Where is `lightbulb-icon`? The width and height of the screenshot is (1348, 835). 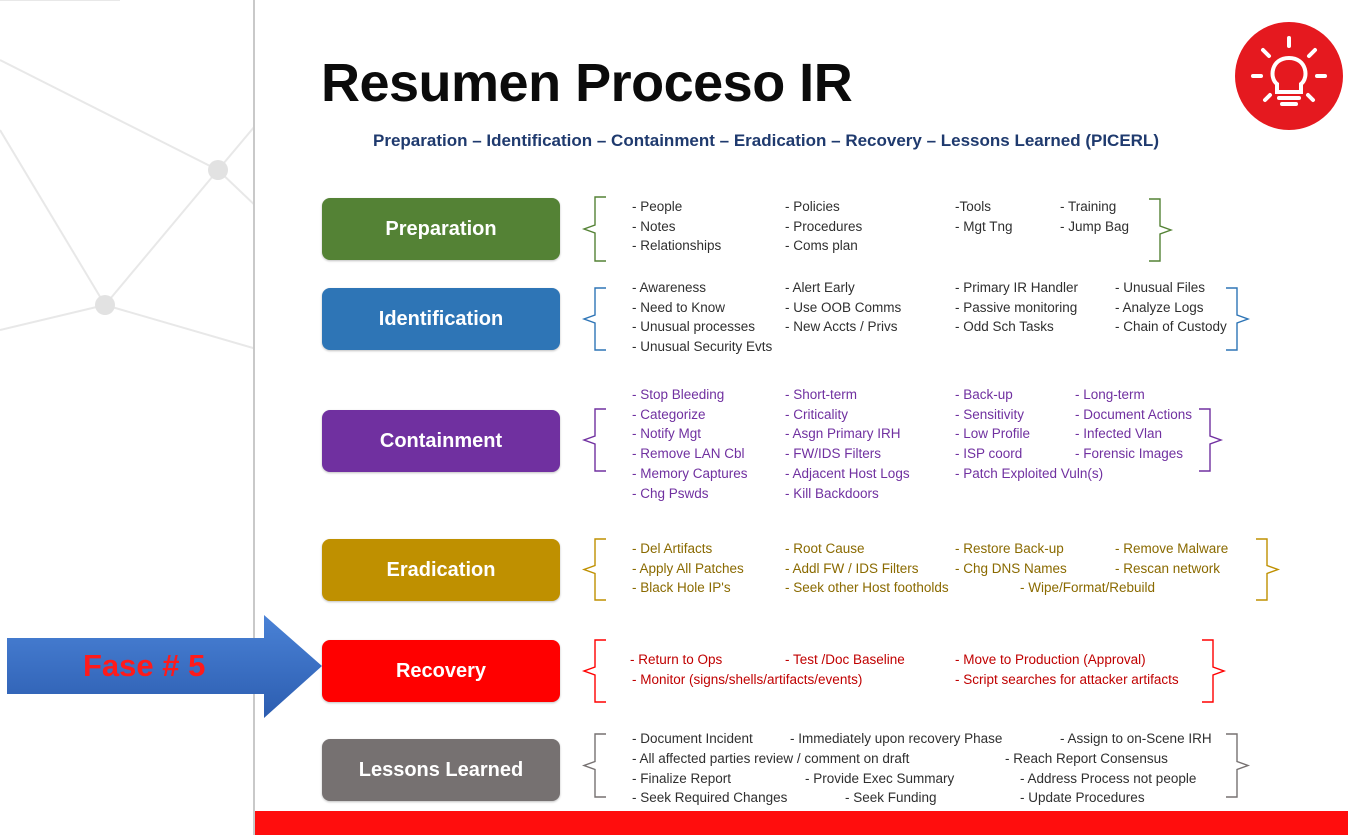 lightbulb-icon is located at coordinates (1289, 76).